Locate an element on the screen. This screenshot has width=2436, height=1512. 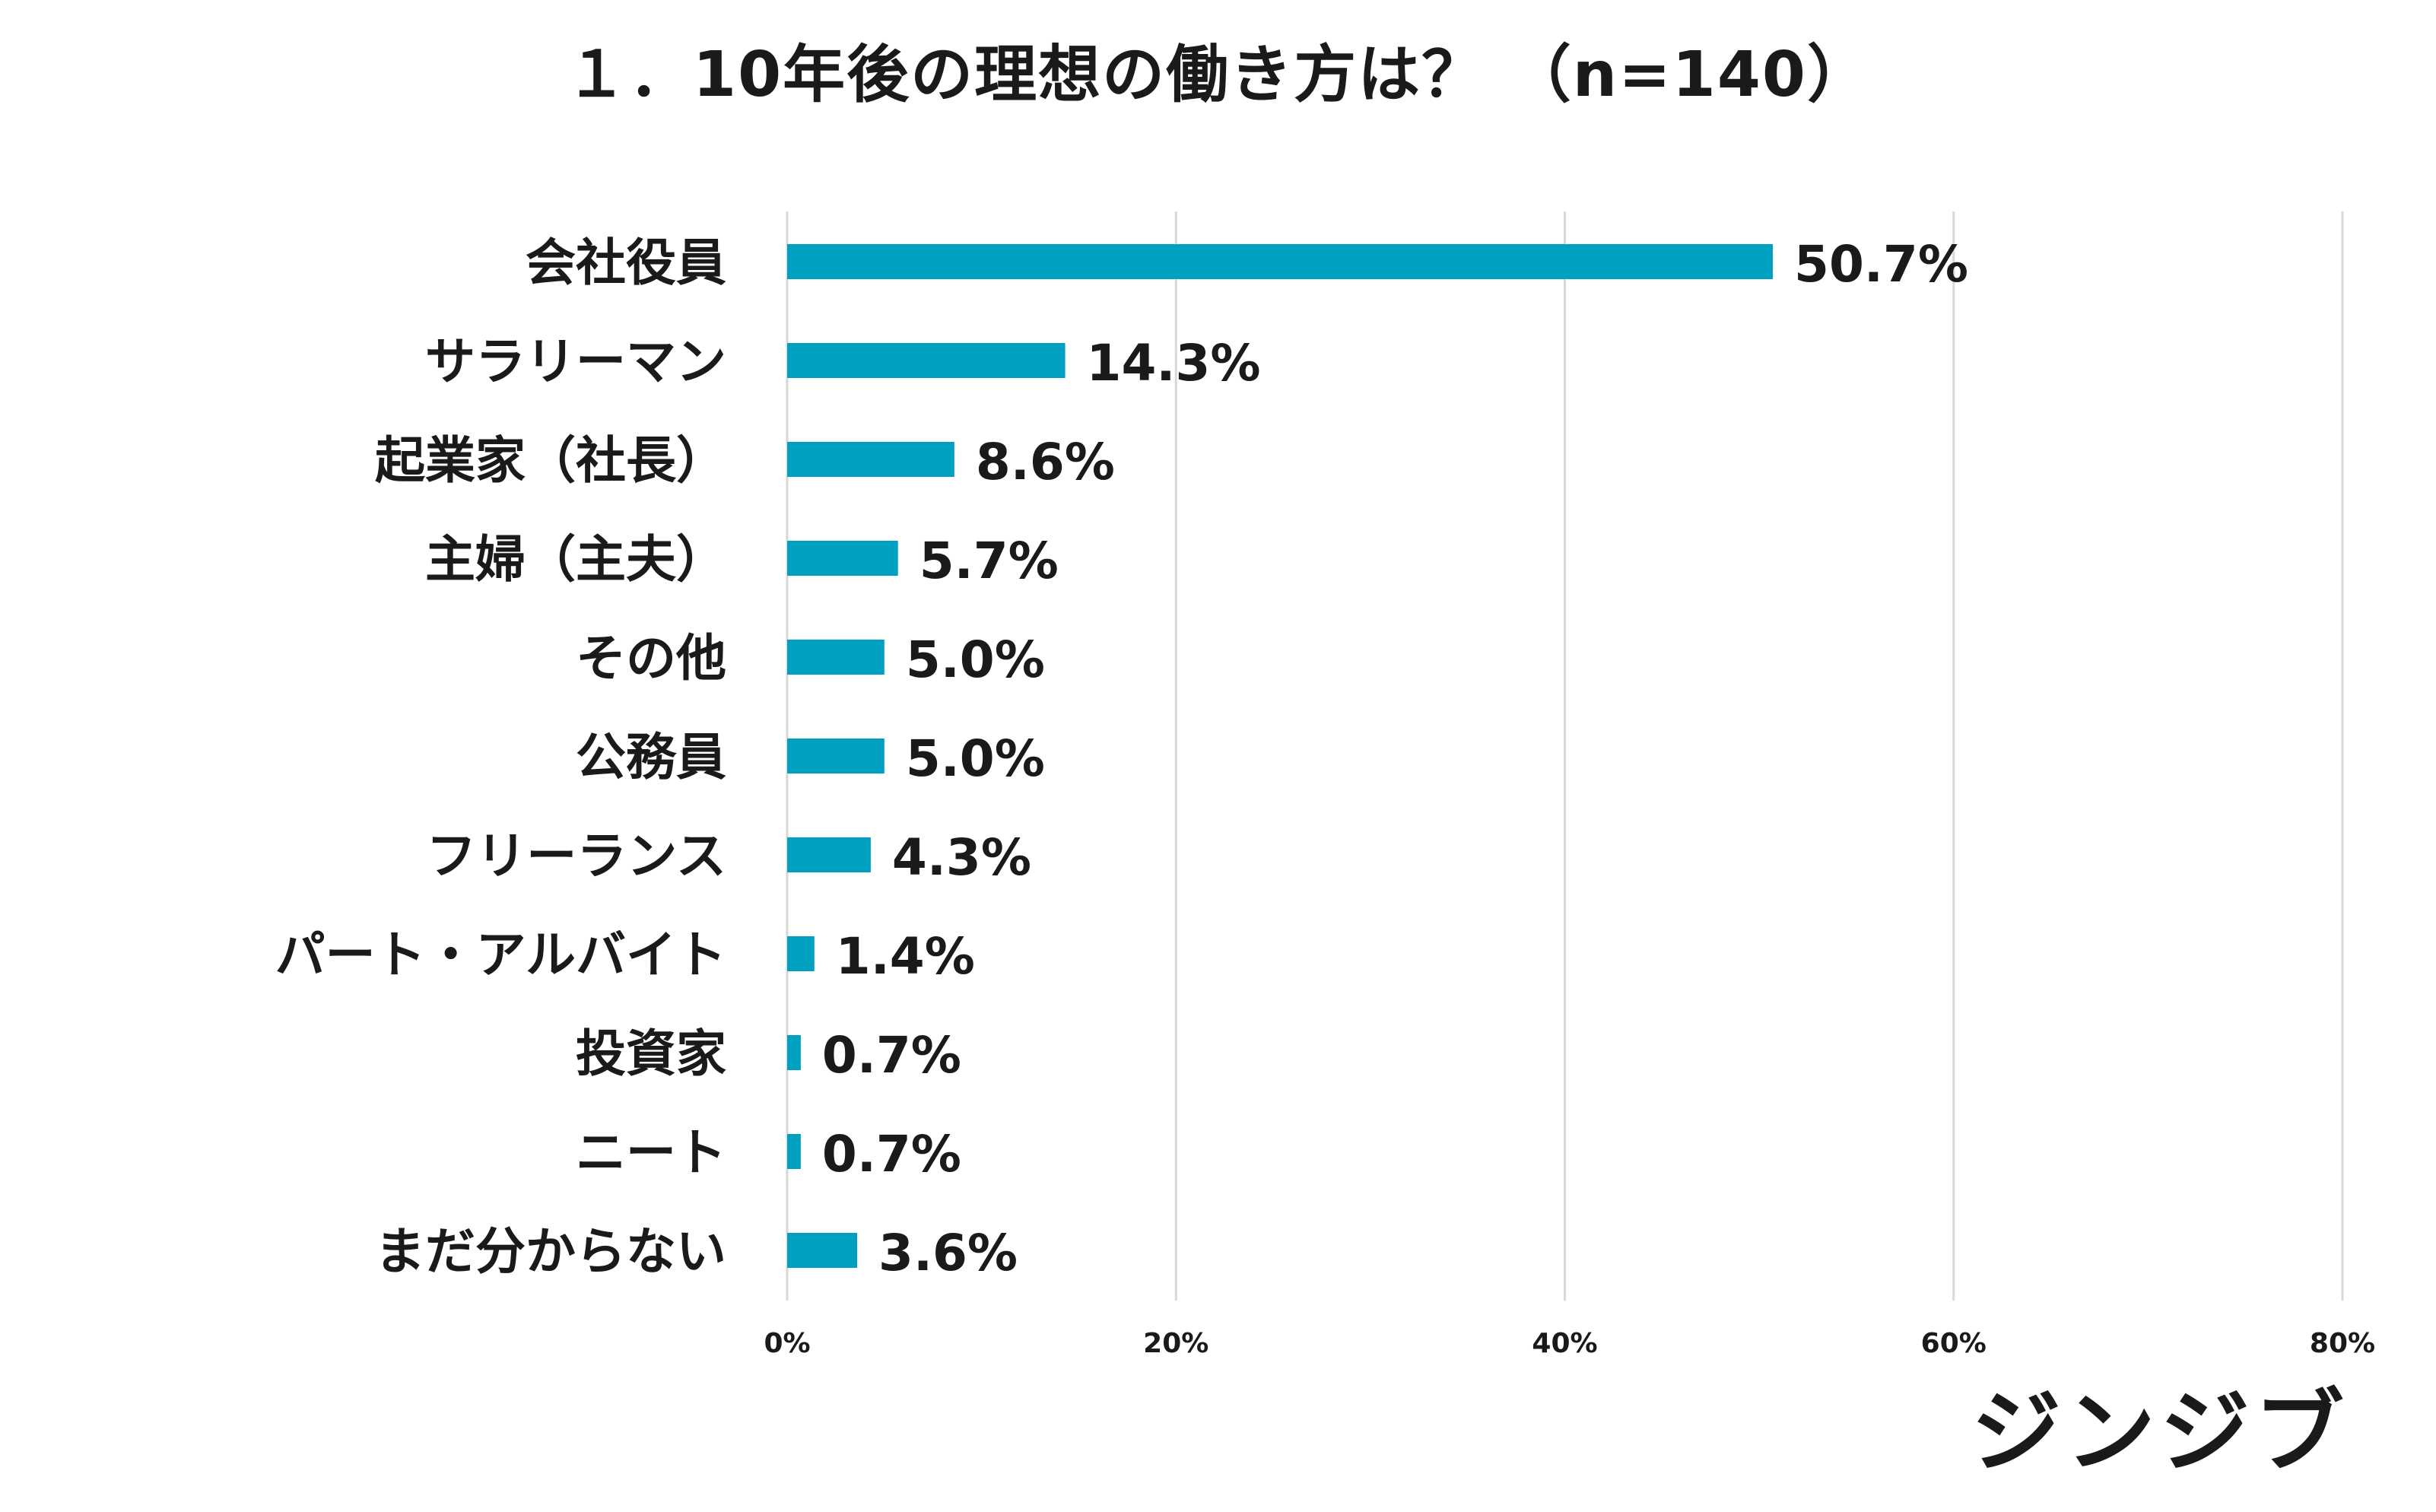
data-label: 50.7% is located at coordinates (1881, 264).